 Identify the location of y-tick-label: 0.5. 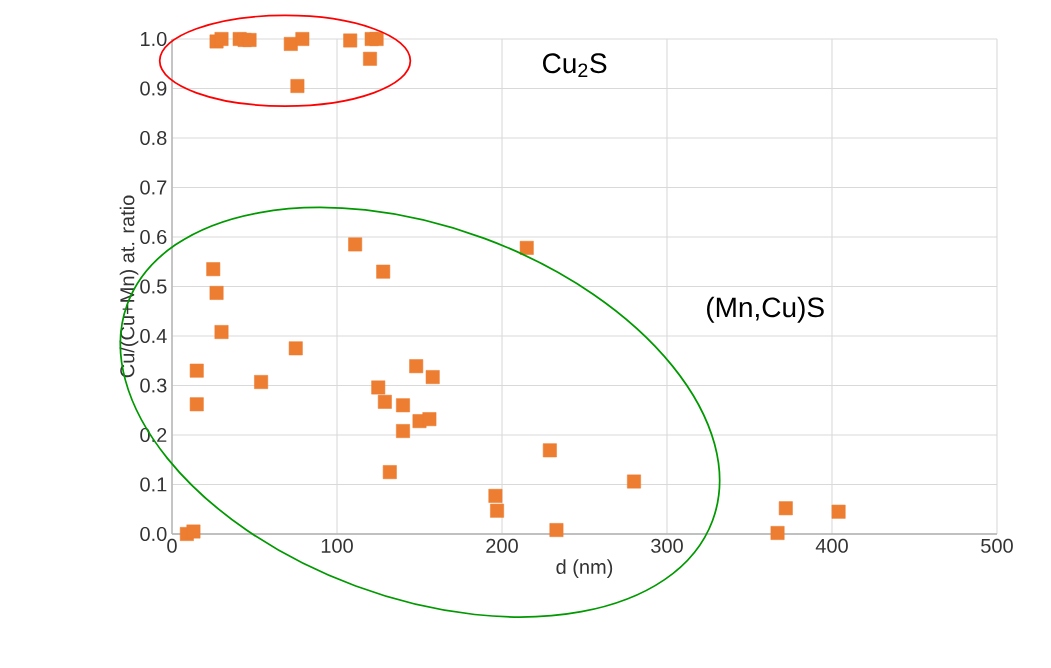
(153, 286).